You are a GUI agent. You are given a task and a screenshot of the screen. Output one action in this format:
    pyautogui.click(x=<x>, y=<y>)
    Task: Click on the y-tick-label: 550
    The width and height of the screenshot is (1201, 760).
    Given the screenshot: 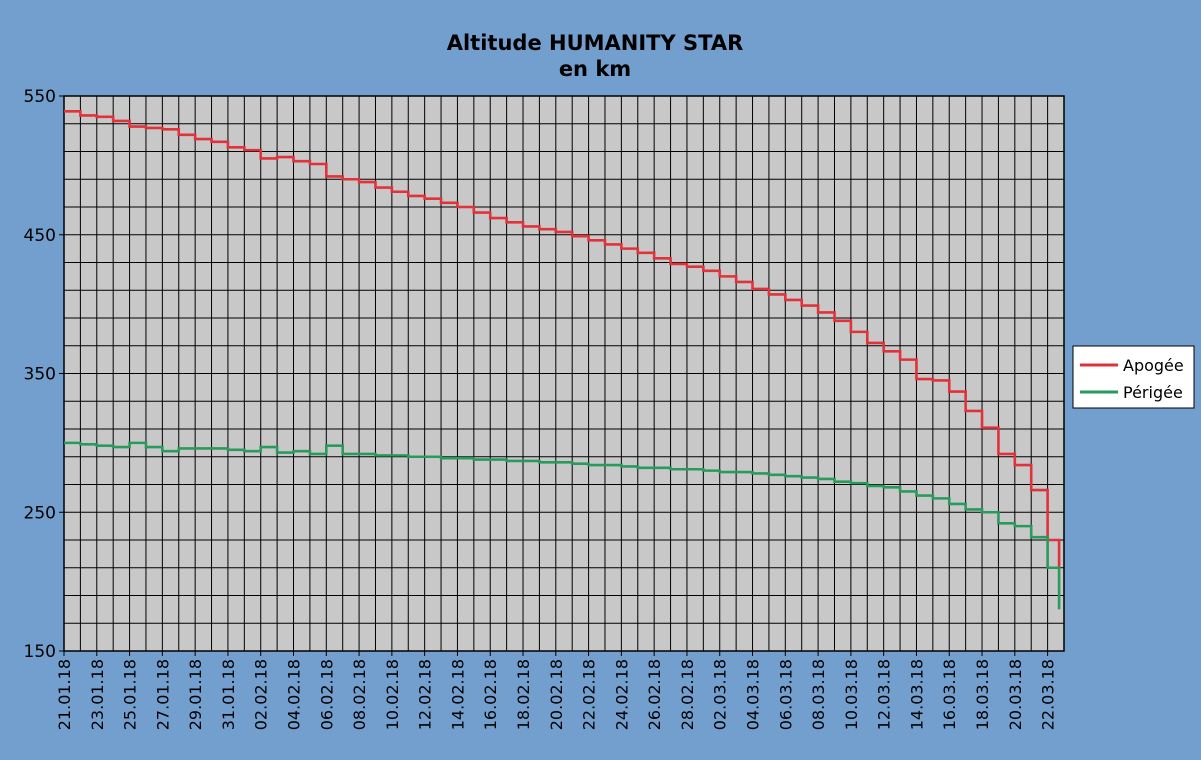 What is the action you would take?
    pyautogui.click(x=40, y=97)
    